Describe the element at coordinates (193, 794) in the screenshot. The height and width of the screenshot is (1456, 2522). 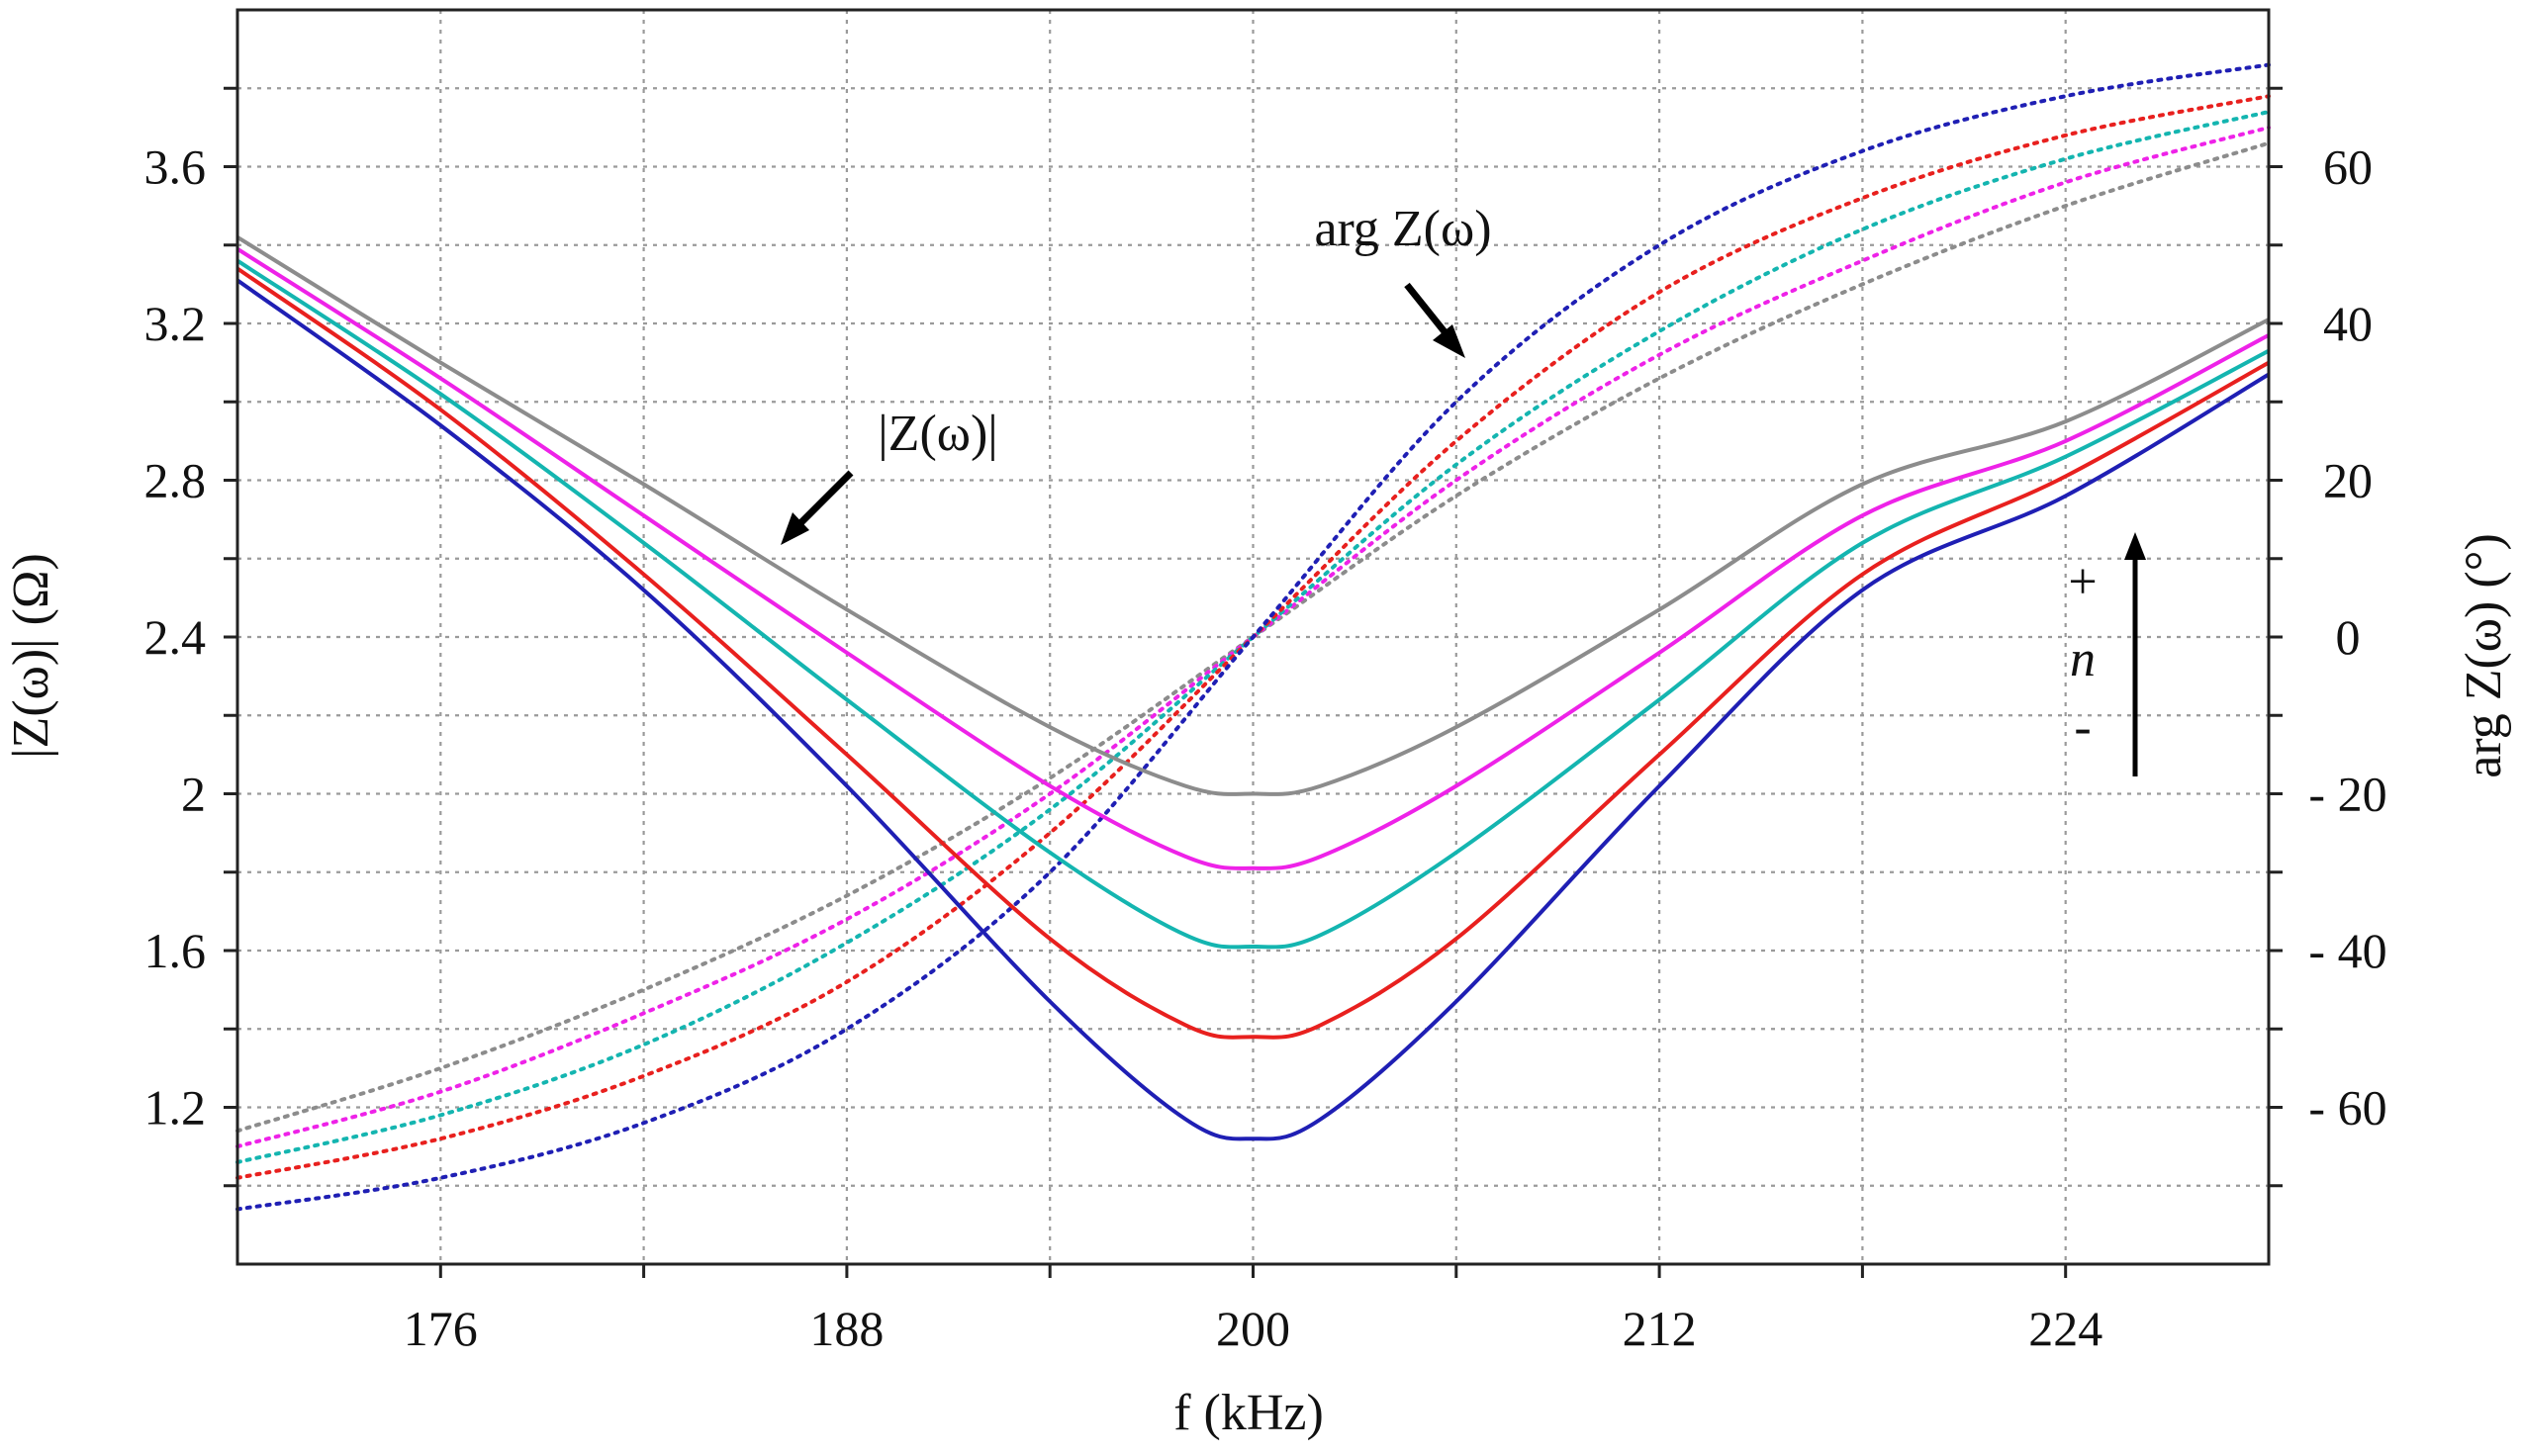
I see `y-left-tick-label: 2` at that location.